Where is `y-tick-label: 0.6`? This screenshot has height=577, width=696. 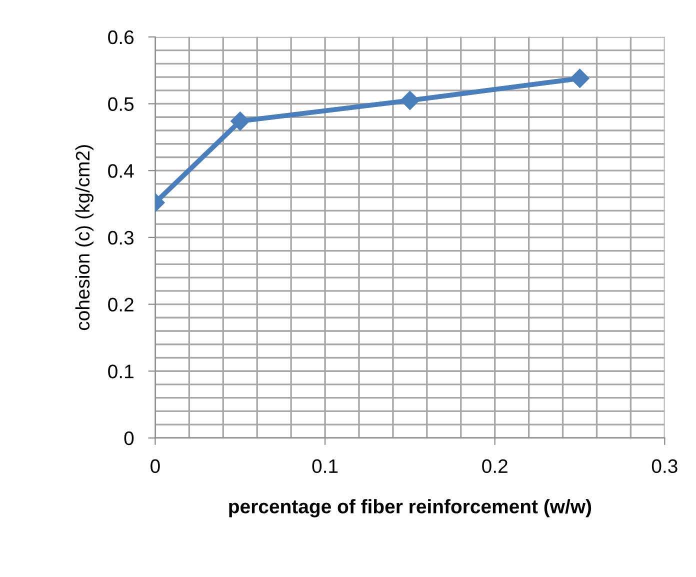 y-tick-label: 0.6 is located at coordinates (121, 37).